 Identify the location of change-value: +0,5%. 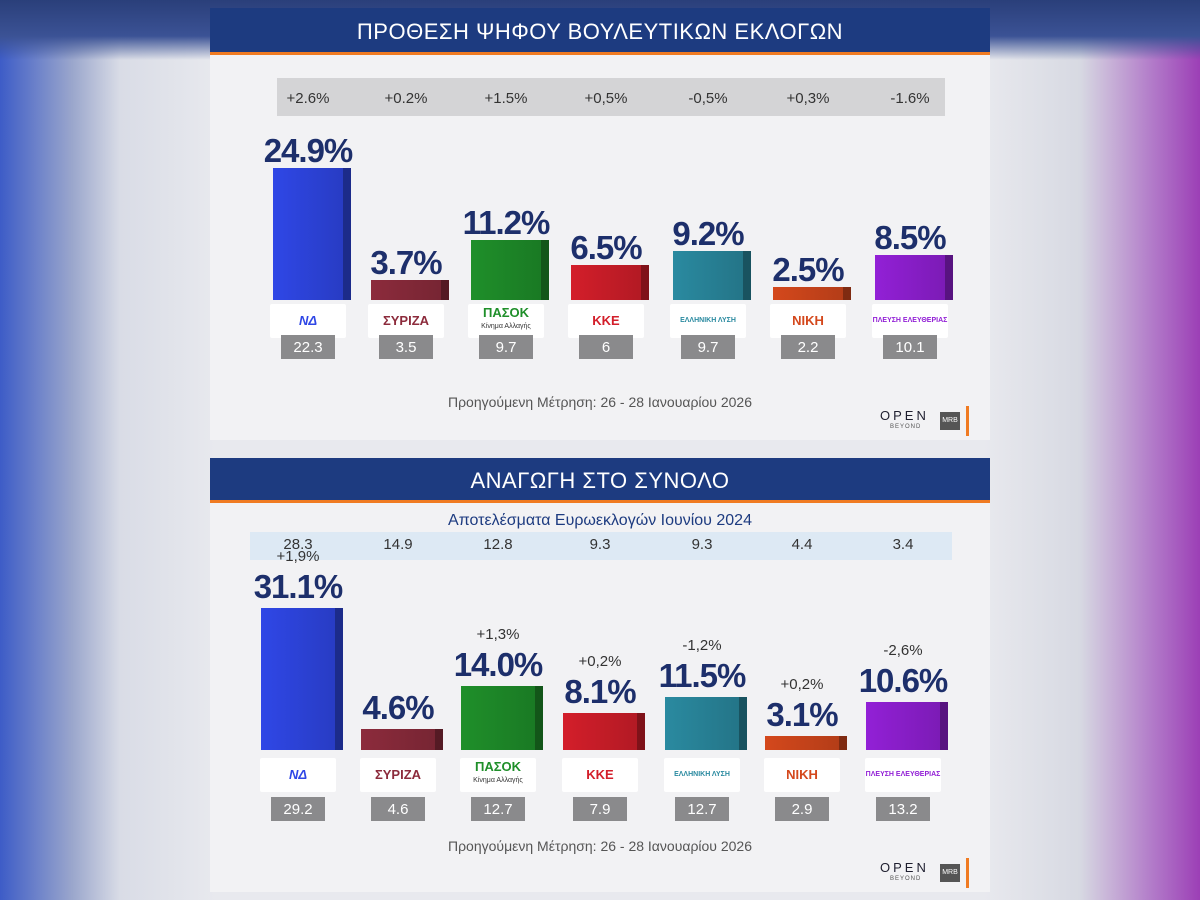
(606, 98).